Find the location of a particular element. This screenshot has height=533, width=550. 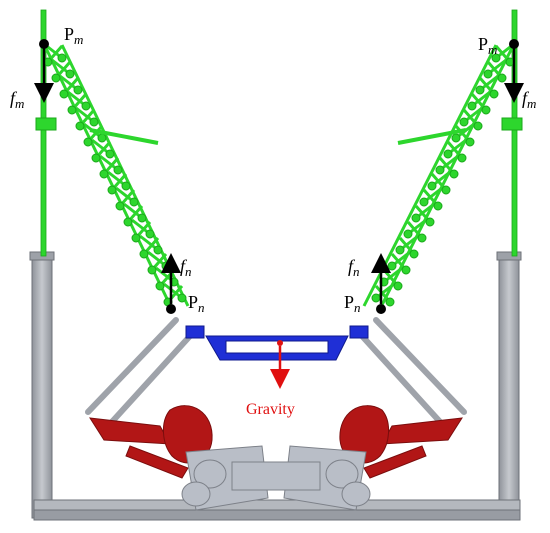

right-post is located at coordinates (509, 387).